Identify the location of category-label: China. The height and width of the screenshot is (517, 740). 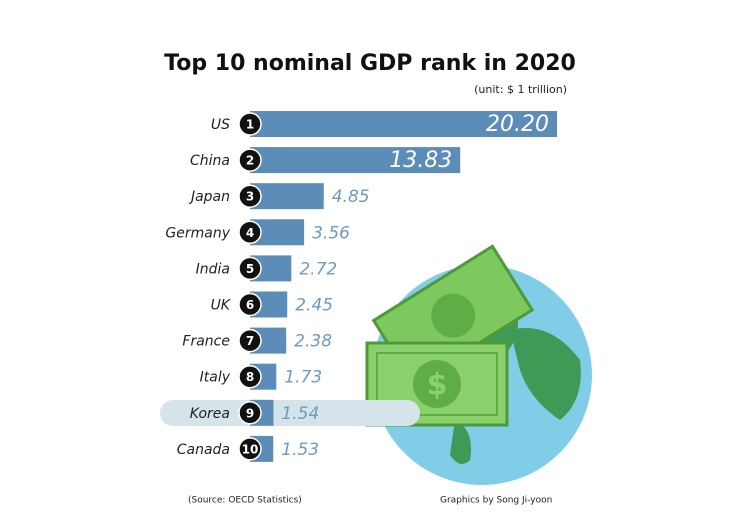
(210, 161).